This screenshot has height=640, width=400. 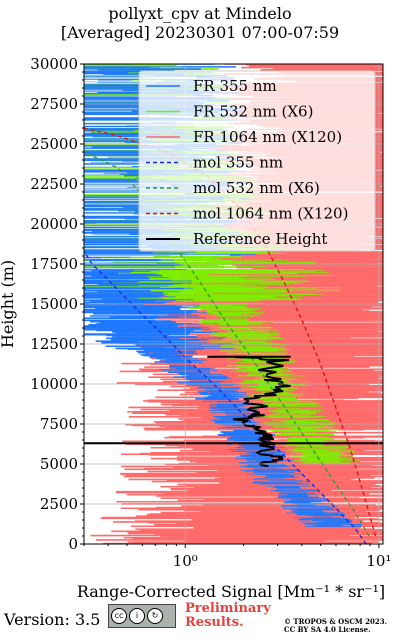 I want to click on legend-label: mol 355 nm, so click(x=238, y=163).